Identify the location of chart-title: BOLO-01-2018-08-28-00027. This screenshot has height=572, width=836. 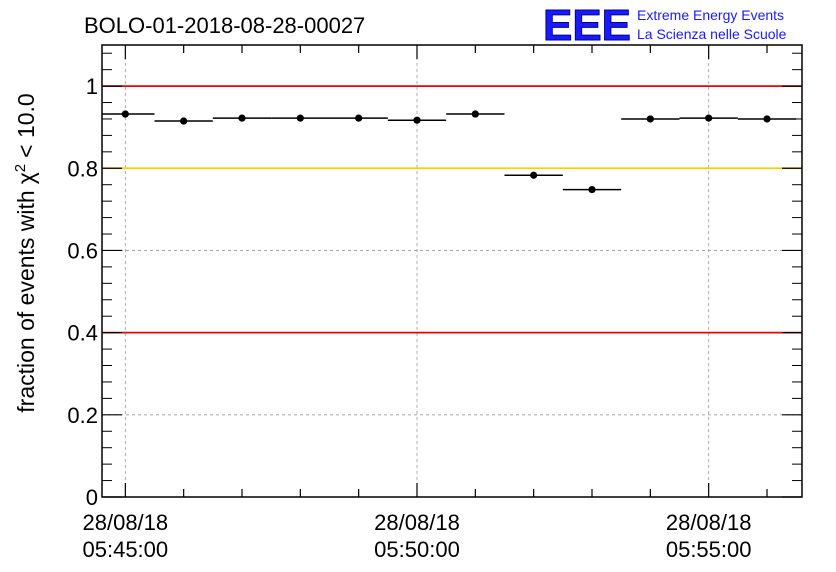
(224, 25).